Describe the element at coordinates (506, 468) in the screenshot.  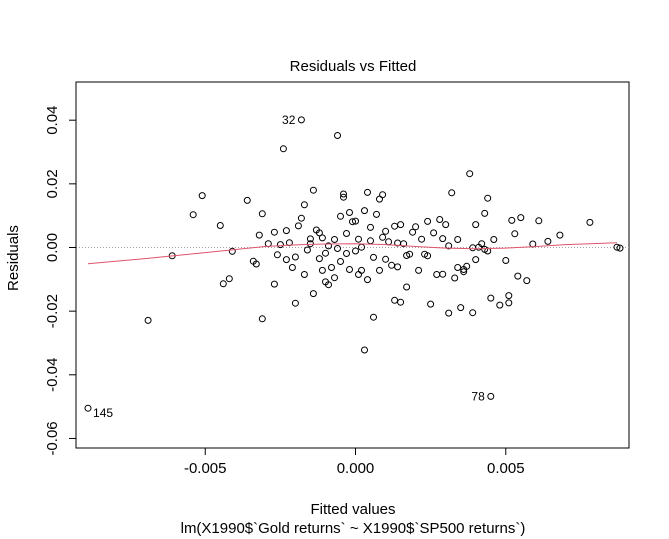
I see `x-tick-label: 0.005` at that location.